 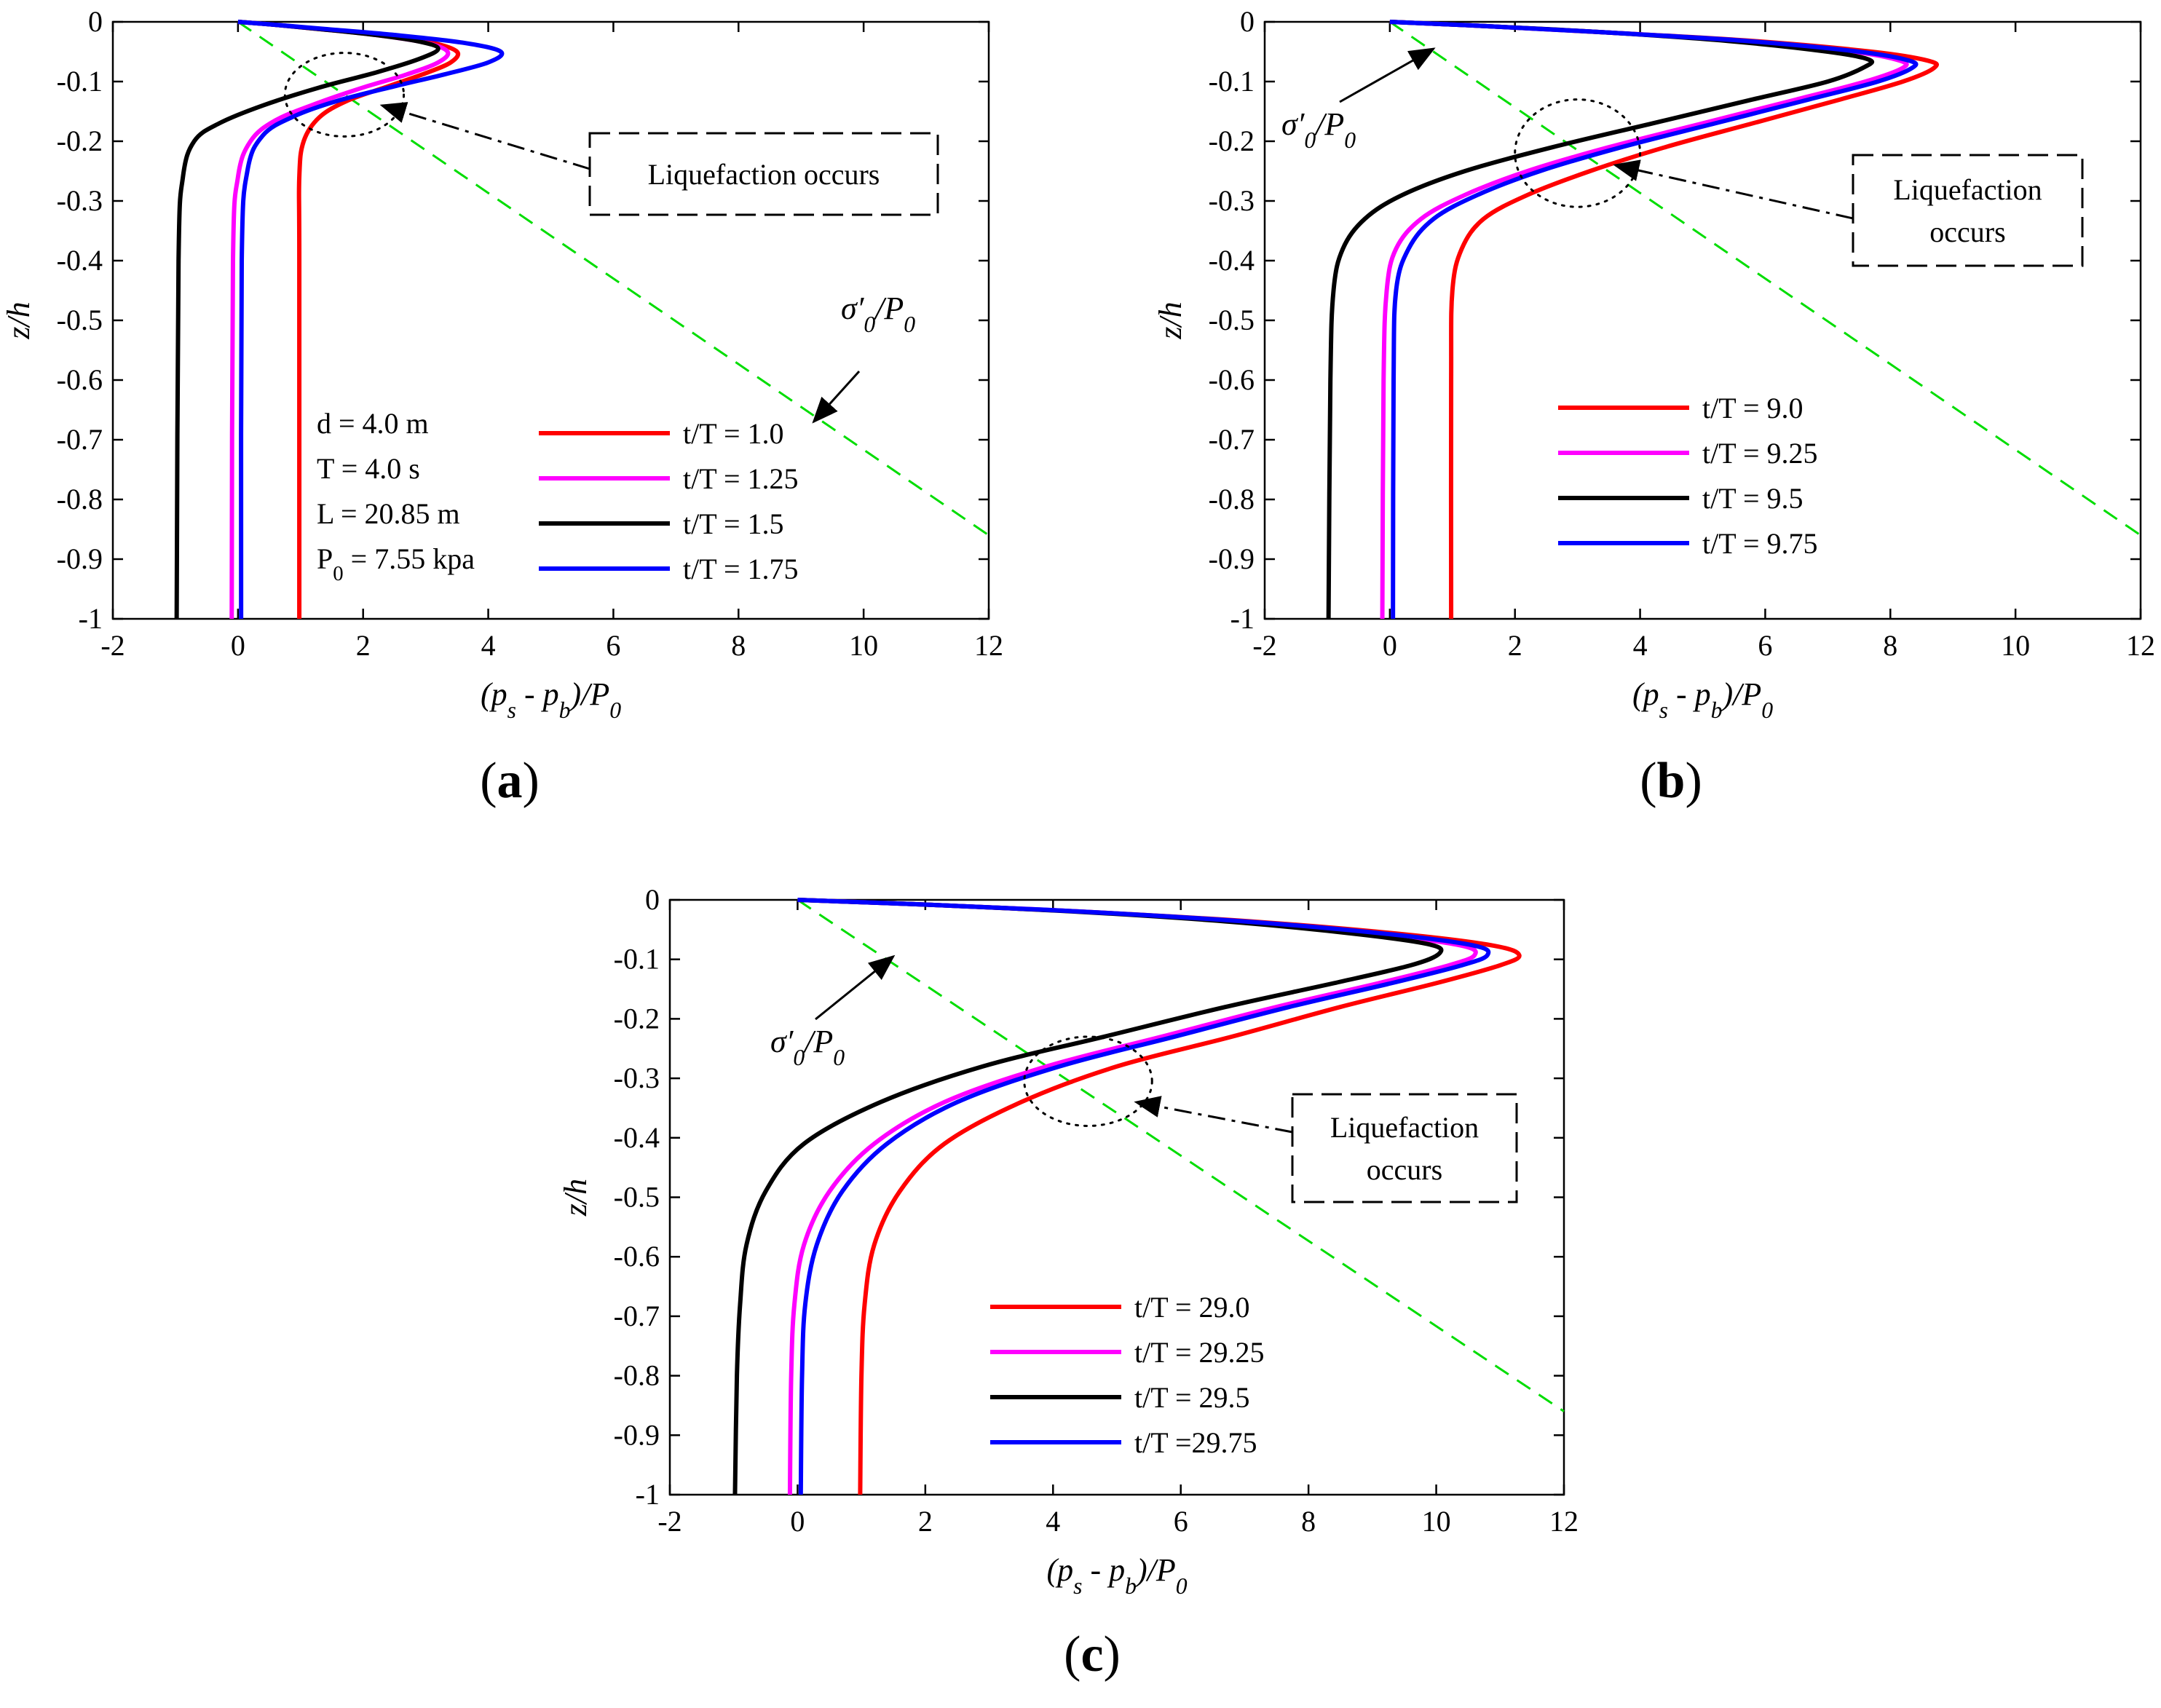 What do you see at coordinates (1760, 544) in the screenshot?
I see `legend-entry: t/T = 9.75` at bounding box center [1760, 544].